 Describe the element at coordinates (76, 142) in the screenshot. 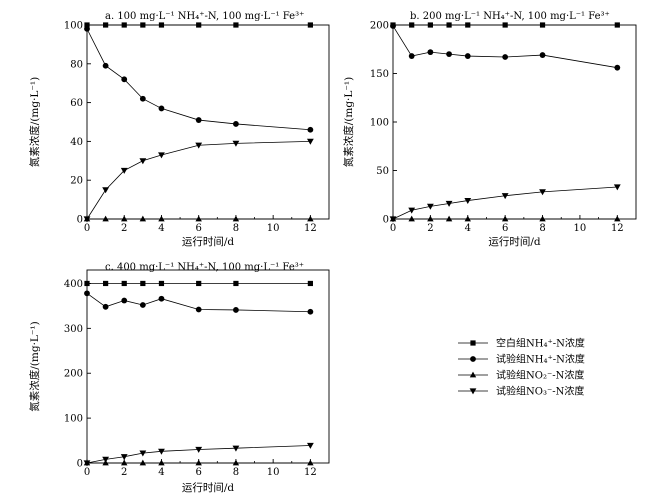

I see `y-tick-label: 40` at that location.